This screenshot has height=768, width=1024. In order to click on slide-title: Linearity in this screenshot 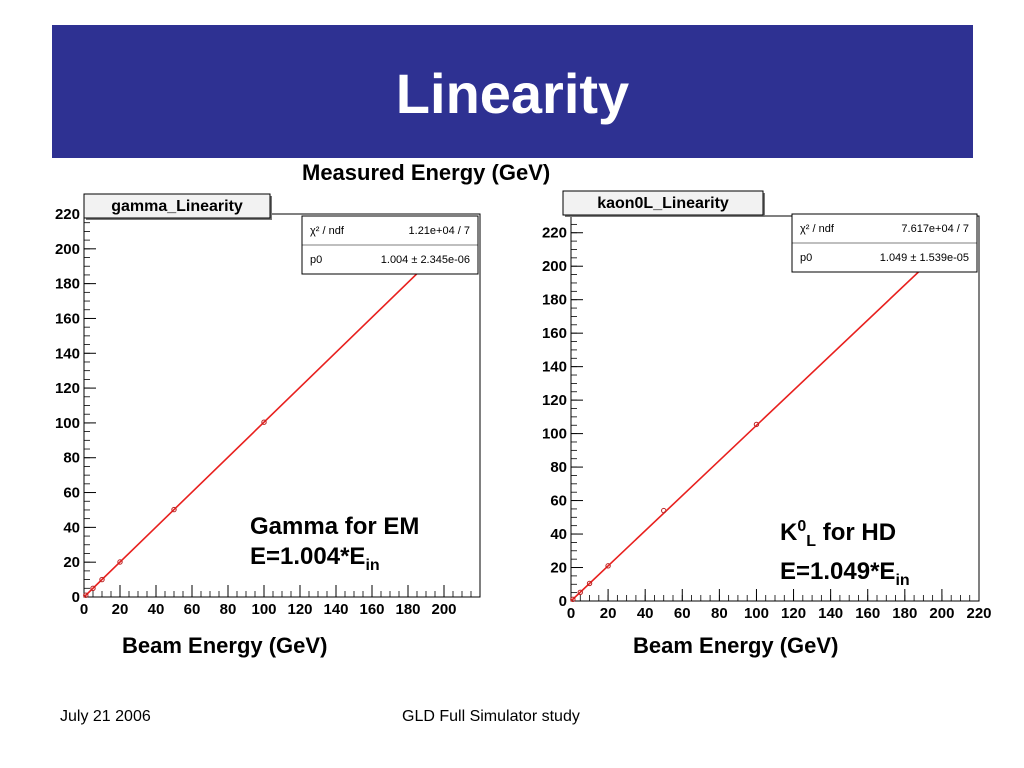, I will do `click(512, 93)`.